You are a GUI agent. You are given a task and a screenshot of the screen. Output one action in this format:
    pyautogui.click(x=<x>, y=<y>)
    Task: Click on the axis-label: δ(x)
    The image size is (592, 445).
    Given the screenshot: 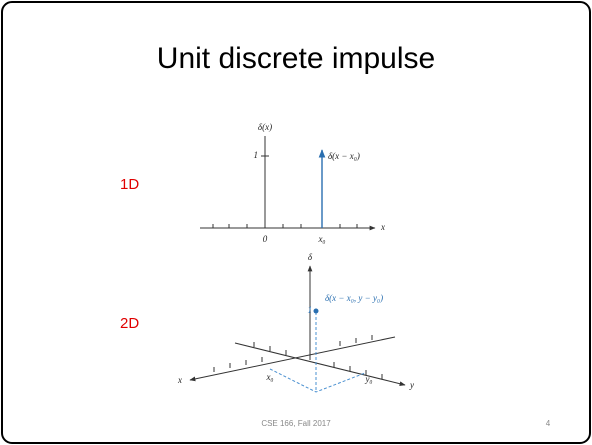 What is the action you would take?
    pyautogui.click(x=265, y=127)
    